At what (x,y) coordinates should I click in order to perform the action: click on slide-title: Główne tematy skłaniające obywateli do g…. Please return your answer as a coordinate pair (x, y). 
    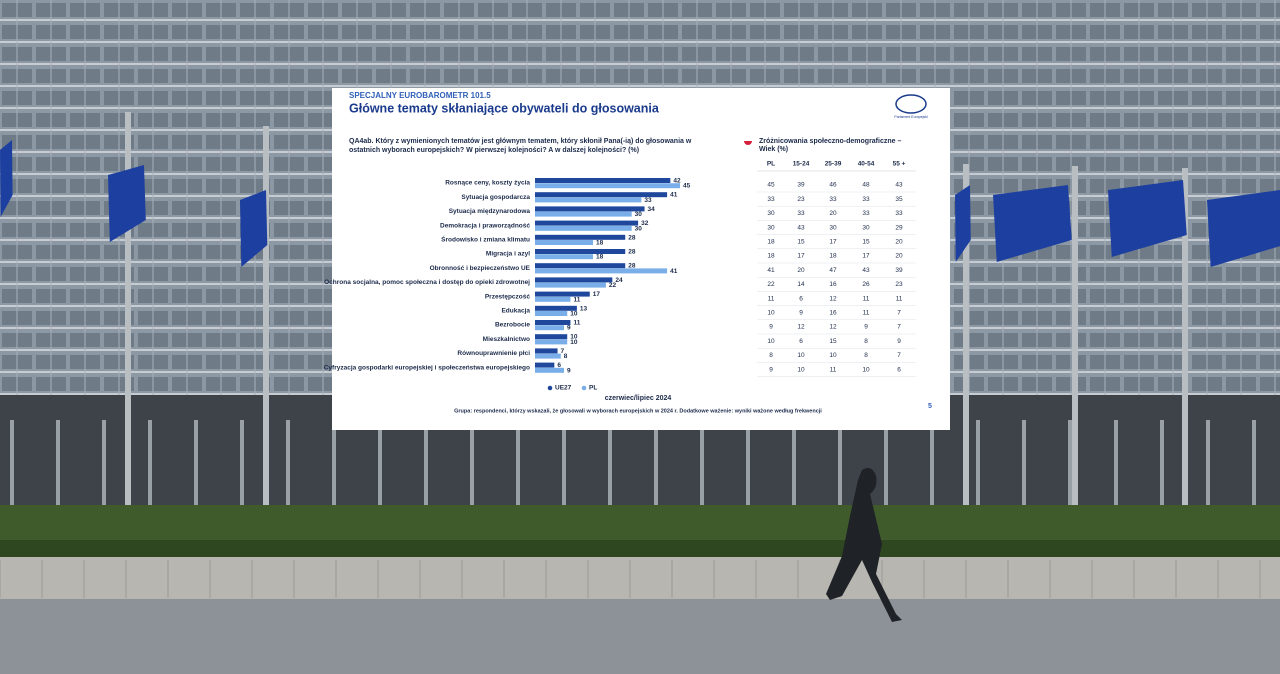
    Looking at the image, I should click on (504, 108).